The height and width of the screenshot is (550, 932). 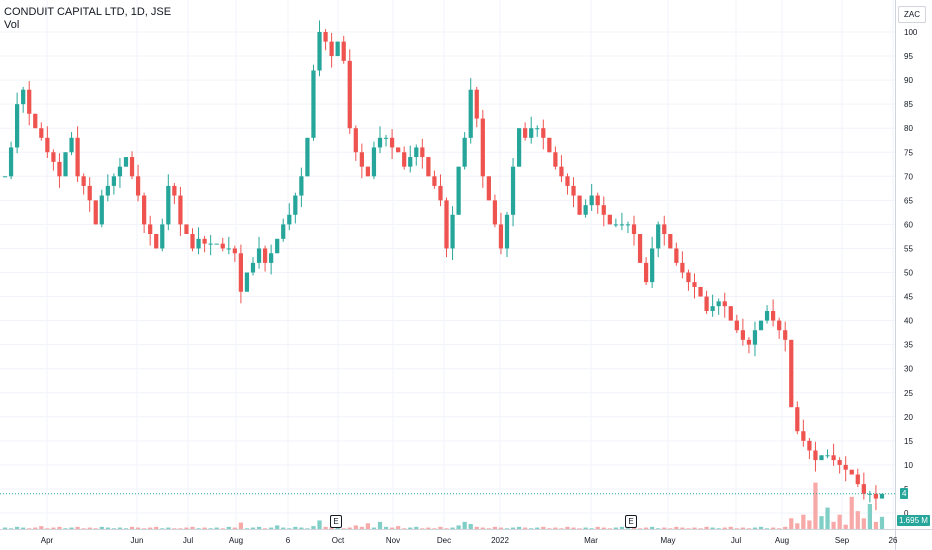 I want to click on y-tick-label: 20, so click(x=908, y=417).